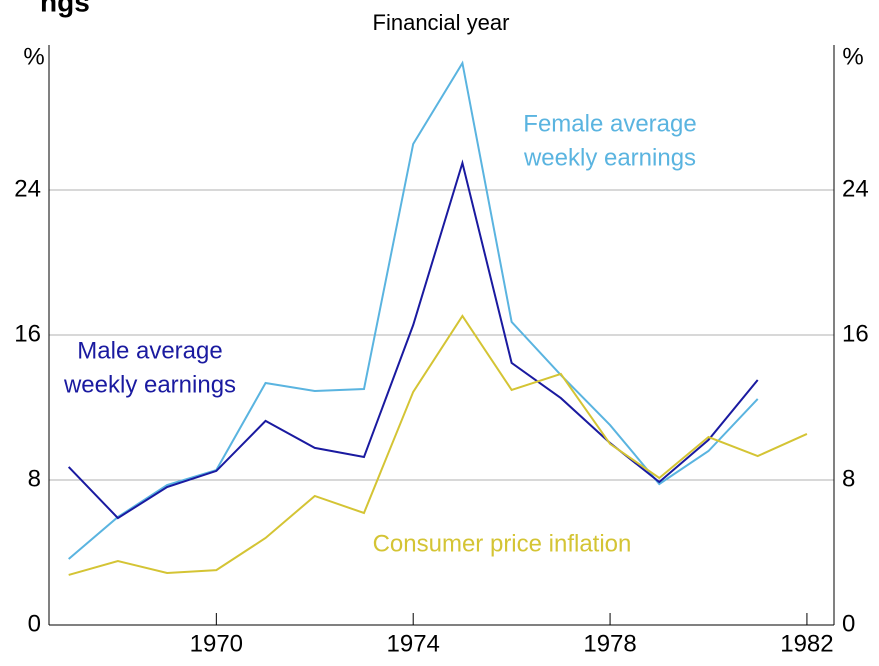 This screenshot has width=879, height=666. Describe the element at coordinates (441, 22) in the screenshot. I see `chart-subtitle: Financial year` at that location.